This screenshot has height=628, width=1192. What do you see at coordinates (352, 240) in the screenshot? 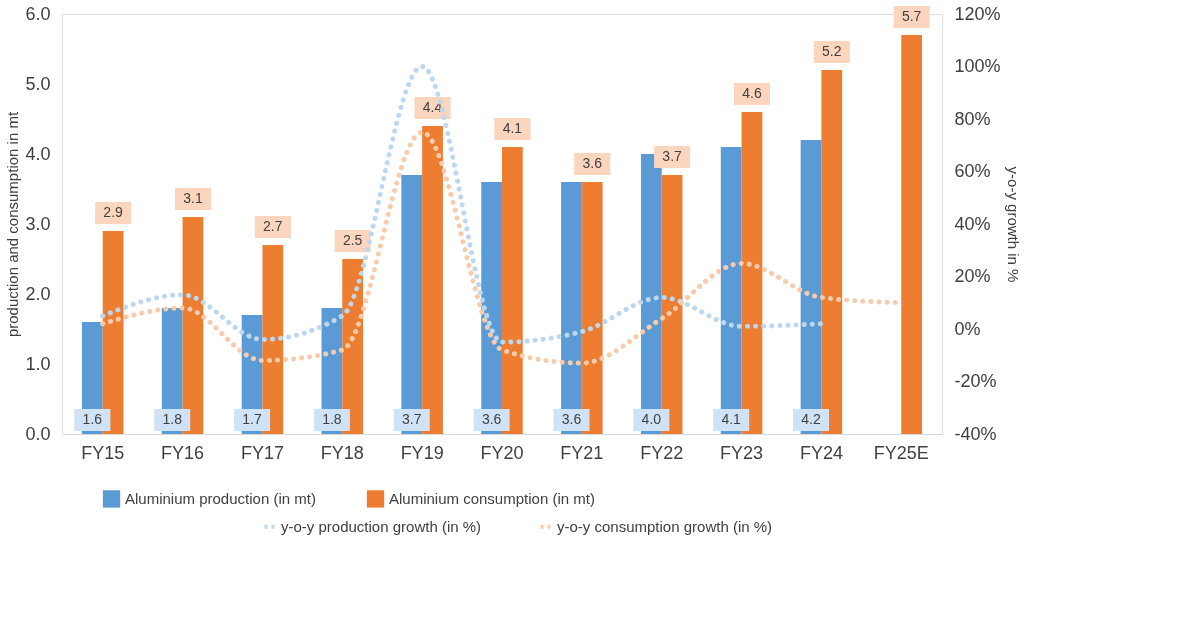
I see `data-label: 2.5` at bounding box center [352, 240].